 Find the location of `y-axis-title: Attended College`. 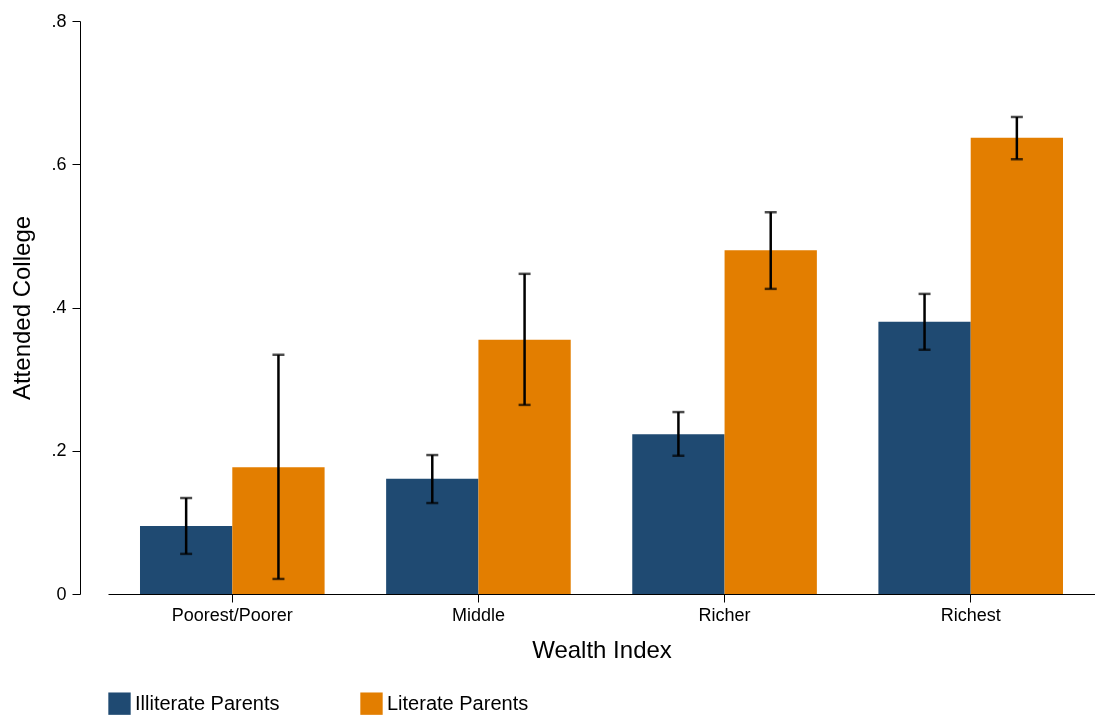

y-axis-title: Attended College is located at coordinates (22, 308).